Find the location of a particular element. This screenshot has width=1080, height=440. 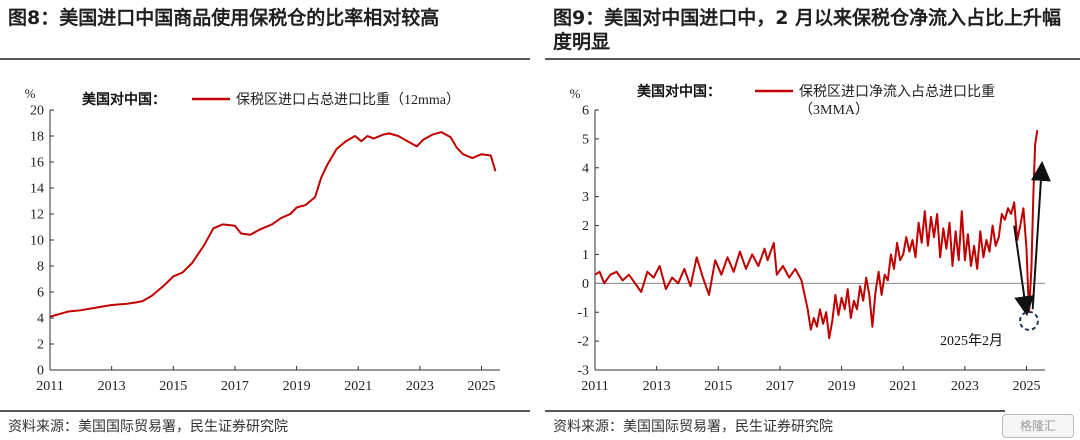

chart-title: 图8：美国进口中国商品使用保税仓的比率相对较高 is located at coordinates (224, 18).